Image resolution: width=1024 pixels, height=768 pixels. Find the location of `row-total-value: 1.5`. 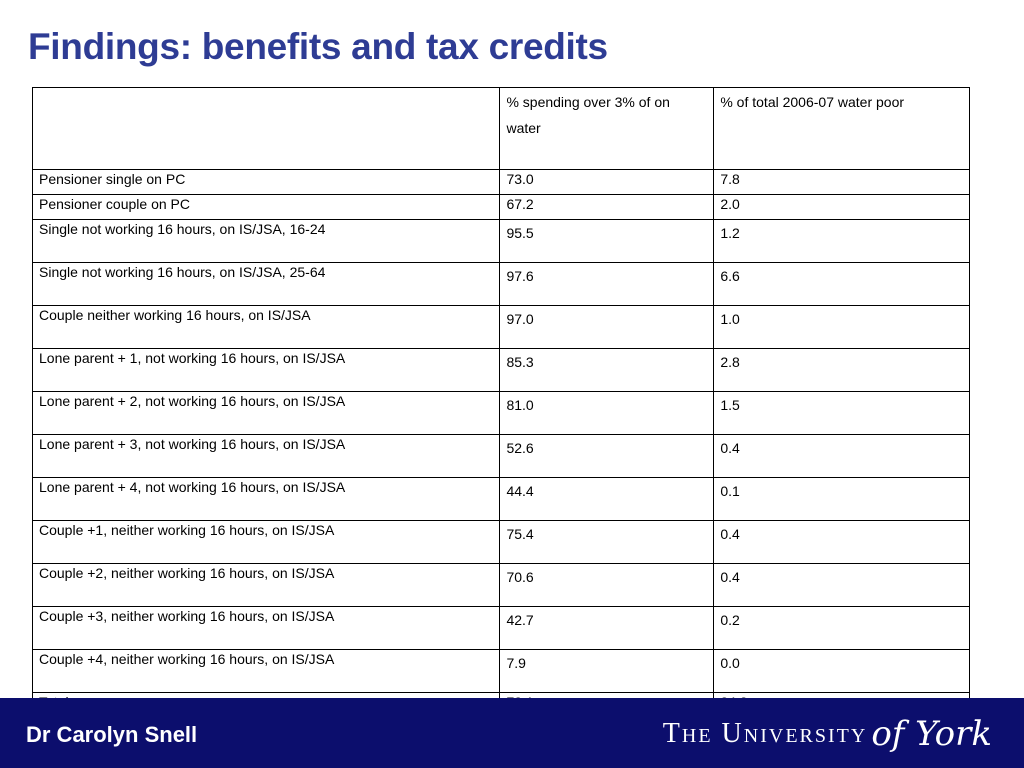

row-total-value: 1.5 is located at coordinates (841, 413).